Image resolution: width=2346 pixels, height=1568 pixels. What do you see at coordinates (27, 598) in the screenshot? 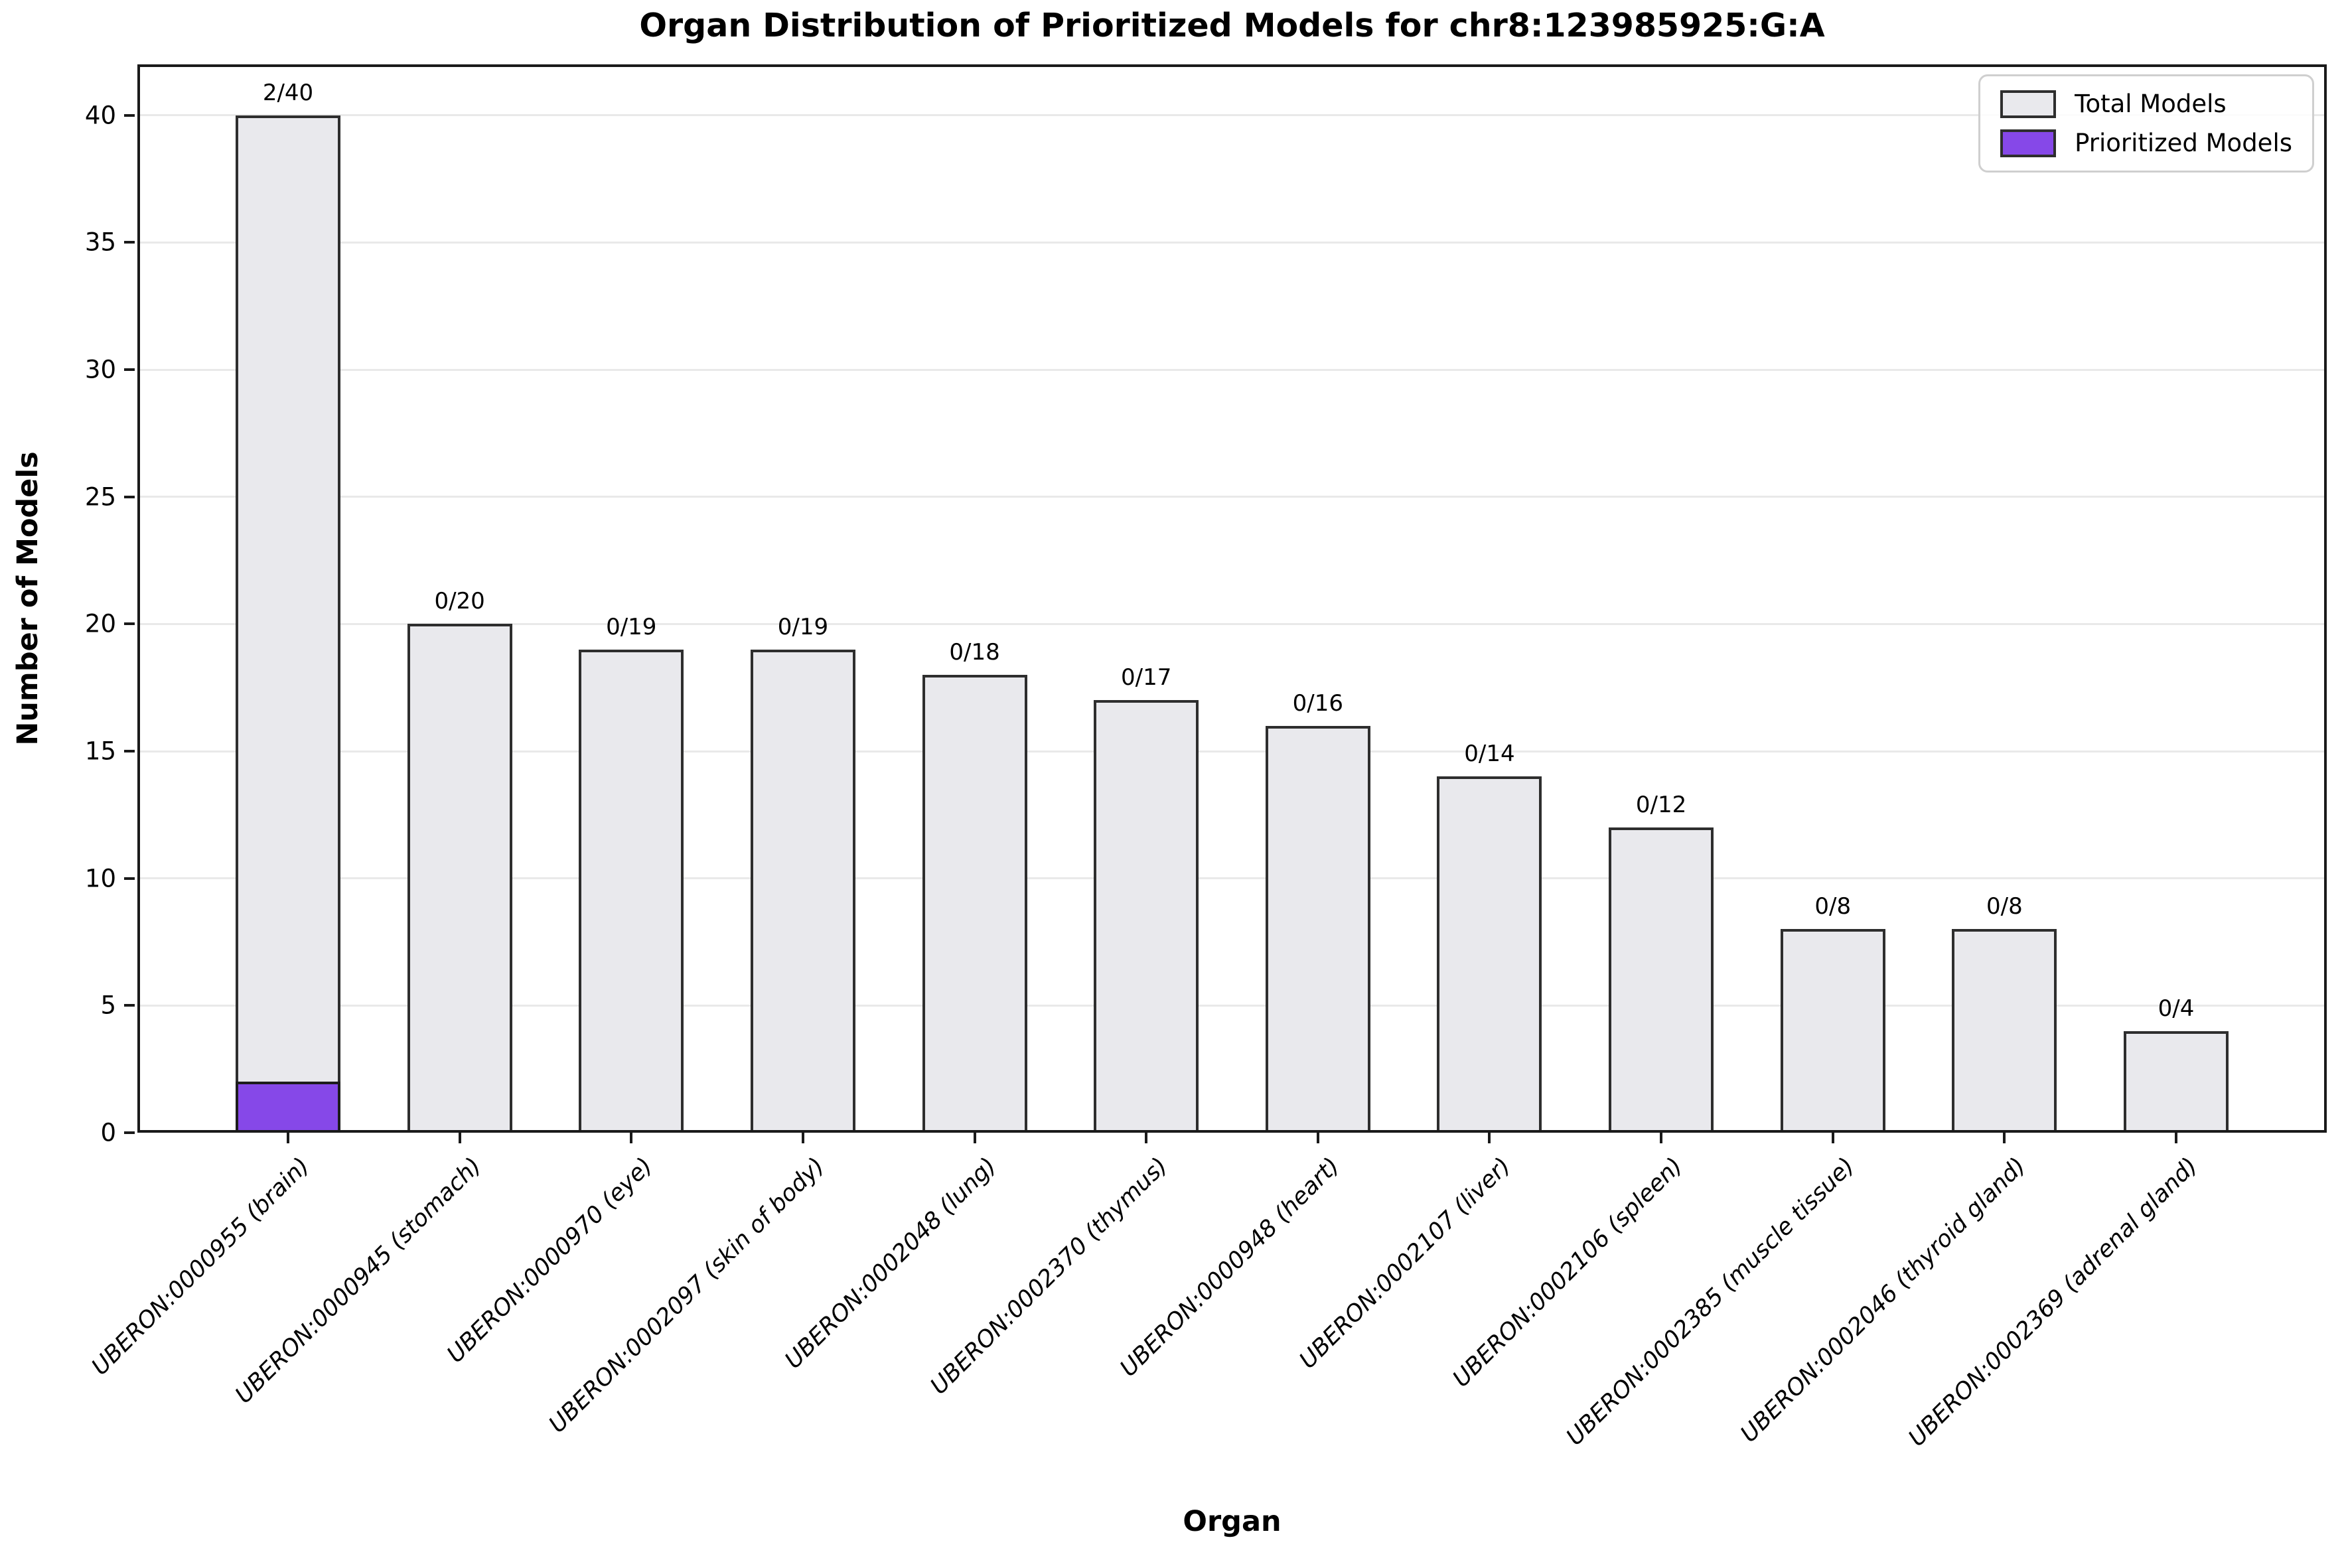
I see `y-axis-label: Number of Models` at bounding box center [27, 598].